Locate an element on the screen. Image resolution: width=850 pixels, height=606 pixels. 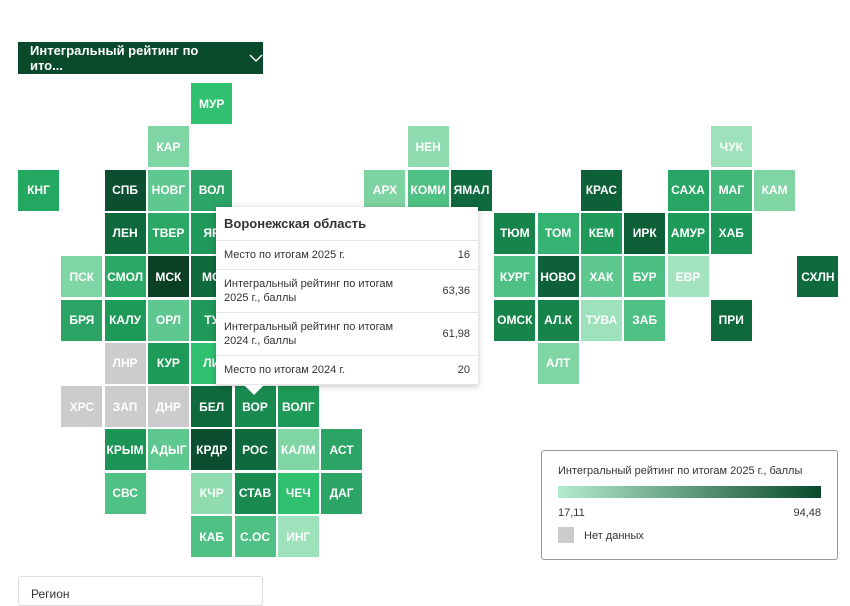
region-tile: БЕЛ is located at coordinates (212, 407).